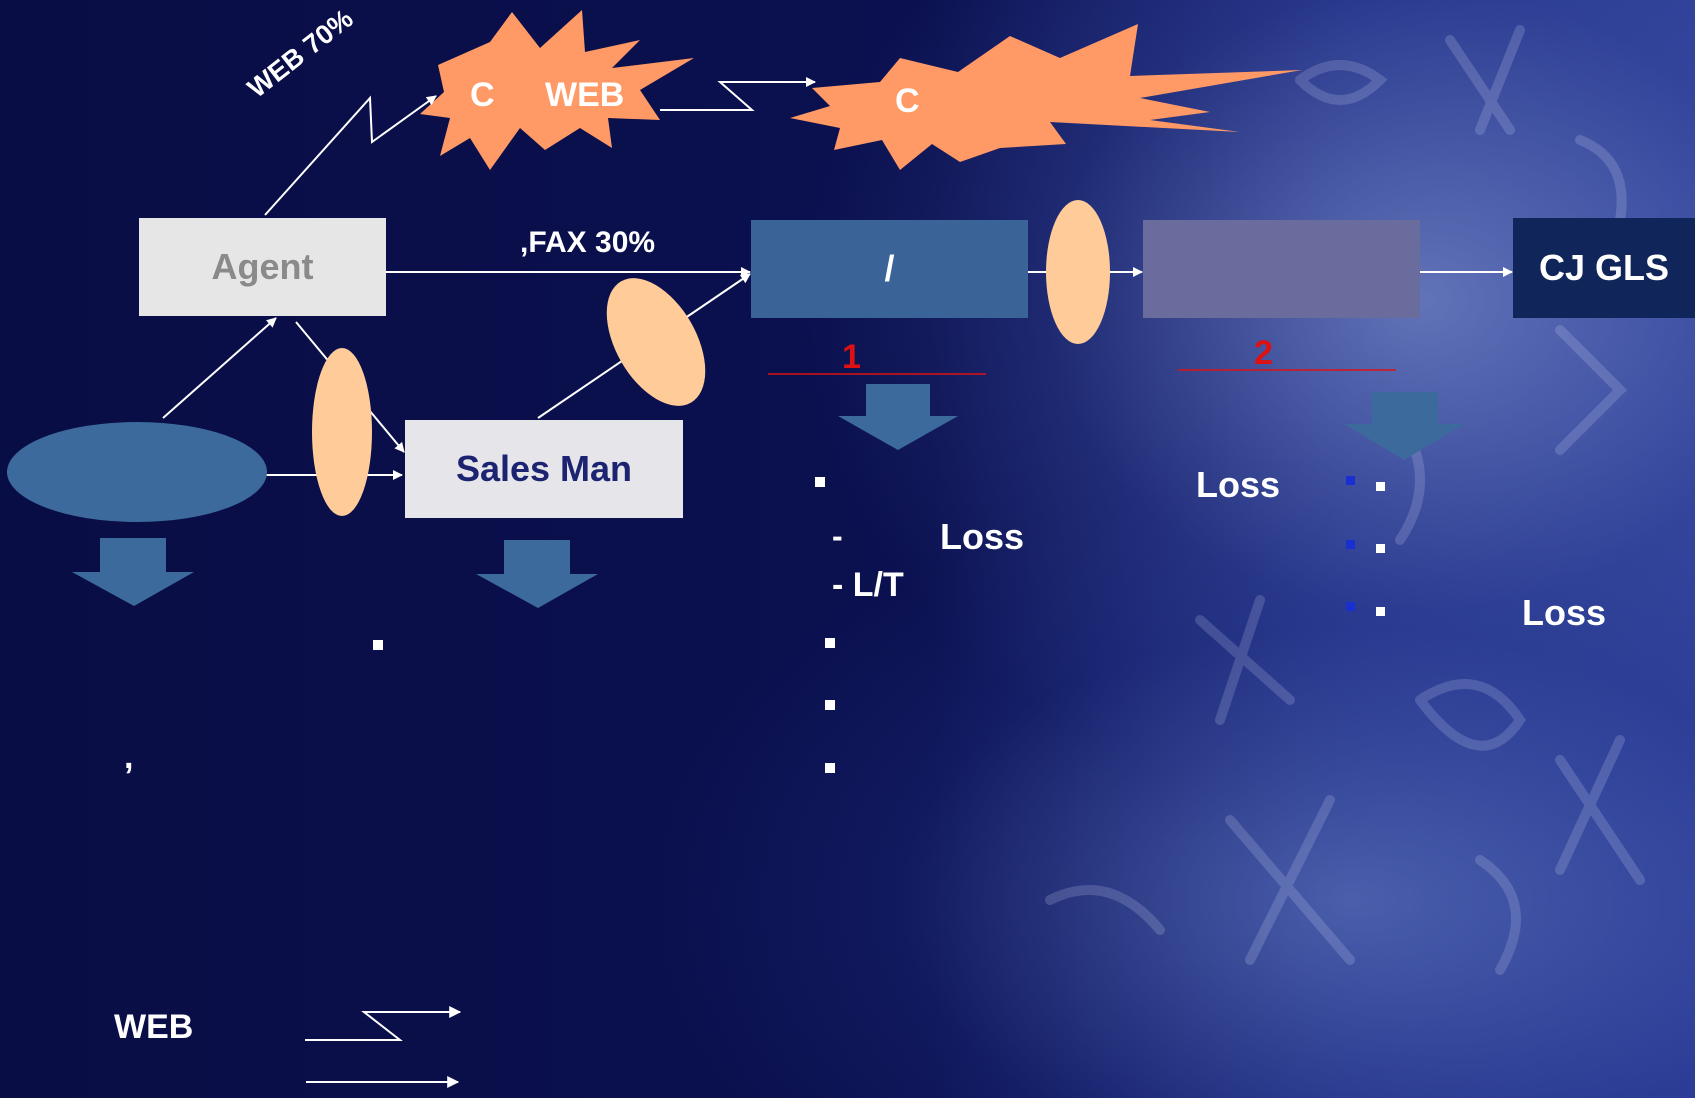  Describe the element at coordinates (1281, 269) in the screenshot. I see `process-2-node` at that location.